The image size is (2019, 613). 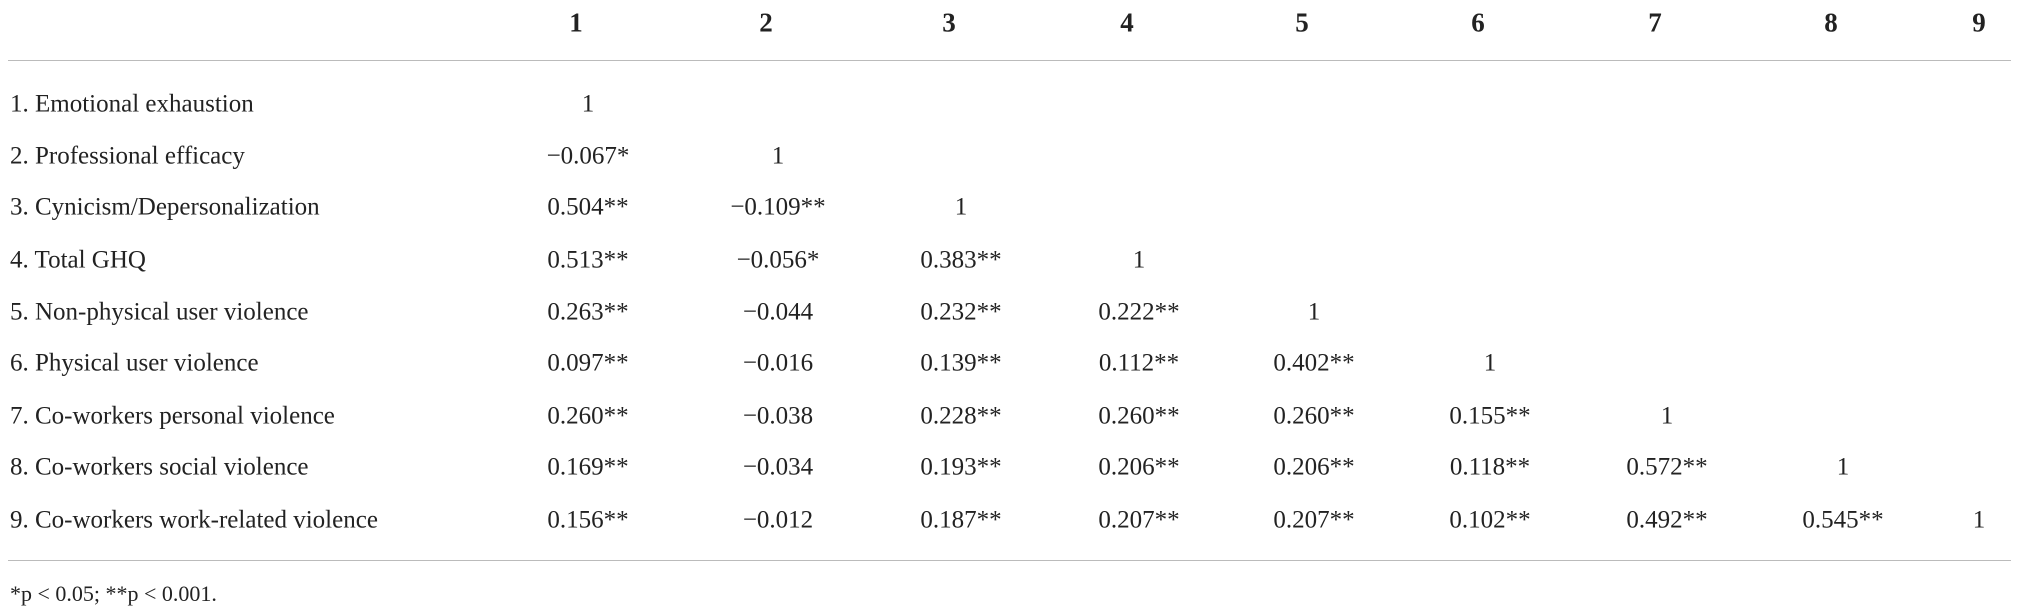 I want to click on cell: 0.155**, so click(x=1490, y=416).